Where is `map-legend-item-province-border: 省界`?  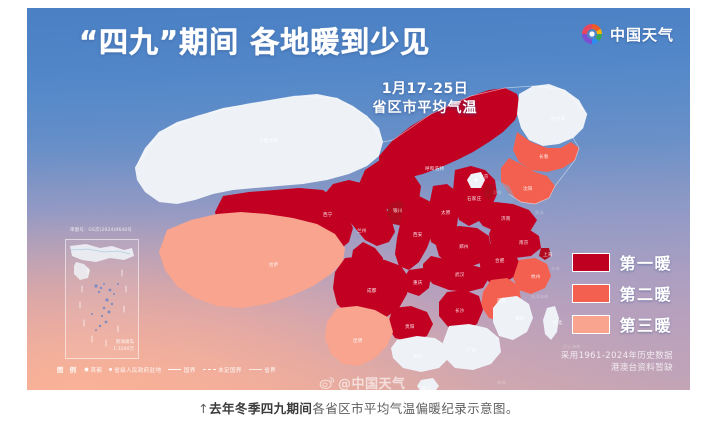 map-legend-item-province-border: 省界 is located at coordinates (262, 370).